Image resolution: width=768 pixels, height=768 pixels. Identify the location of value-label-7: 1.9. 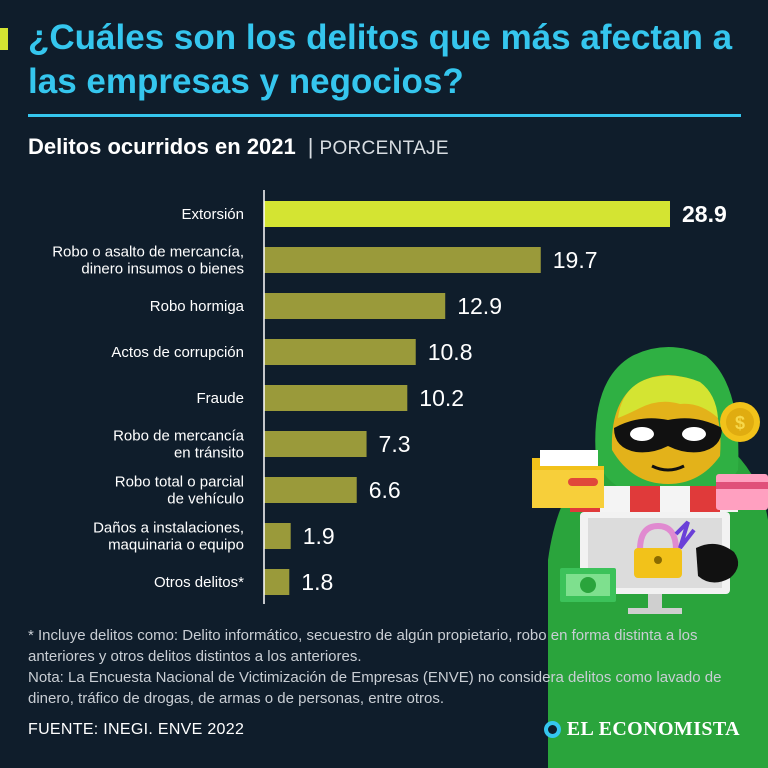
(319, 536).